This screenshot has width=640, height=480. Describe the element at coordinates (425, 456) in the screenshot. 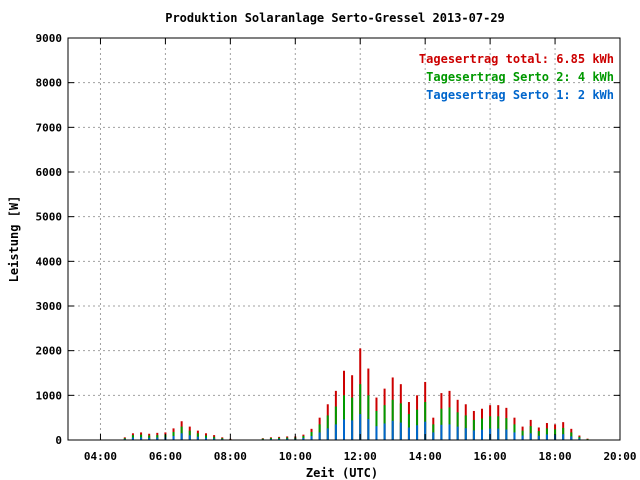

I see `x-tick-label: 14:00` at that location.